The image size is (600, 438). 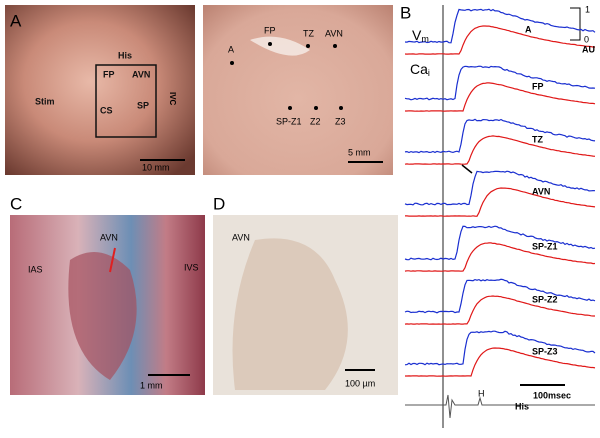 What do you see at coordinates (552, 395) in the screenshot?
I see `time-scale: 100msec` at bounding box center [552, 395].